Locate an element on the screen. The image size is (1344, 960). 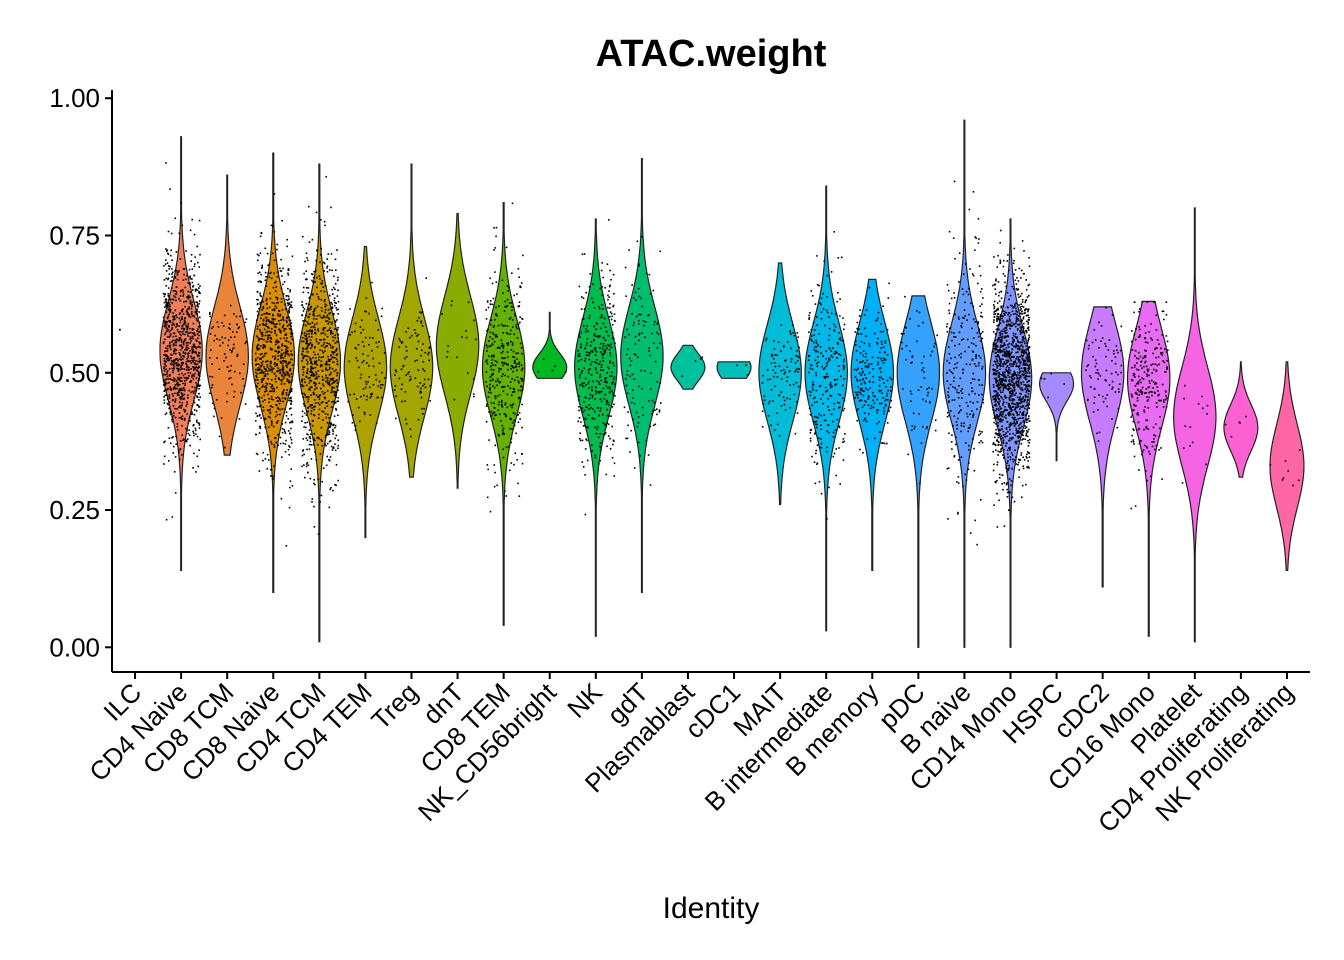
points-cd8-naive is located at coordinates (274, 370).